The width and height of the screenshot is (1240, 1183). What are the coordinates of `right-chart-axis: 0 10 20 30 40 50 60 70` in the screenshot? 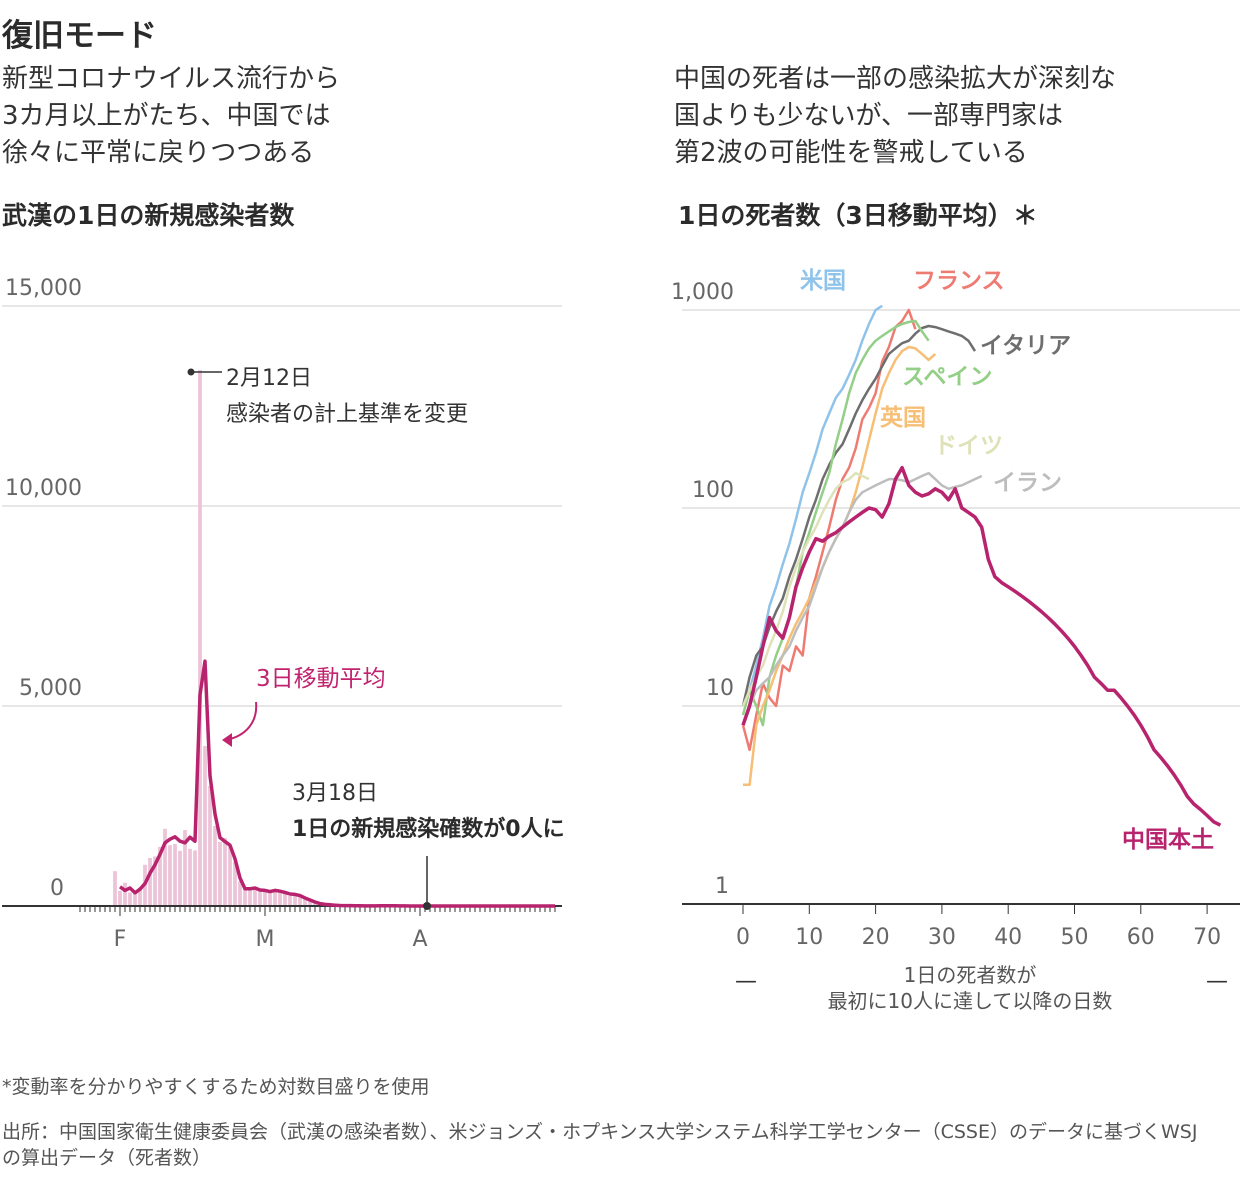 It's located at (961, 926).